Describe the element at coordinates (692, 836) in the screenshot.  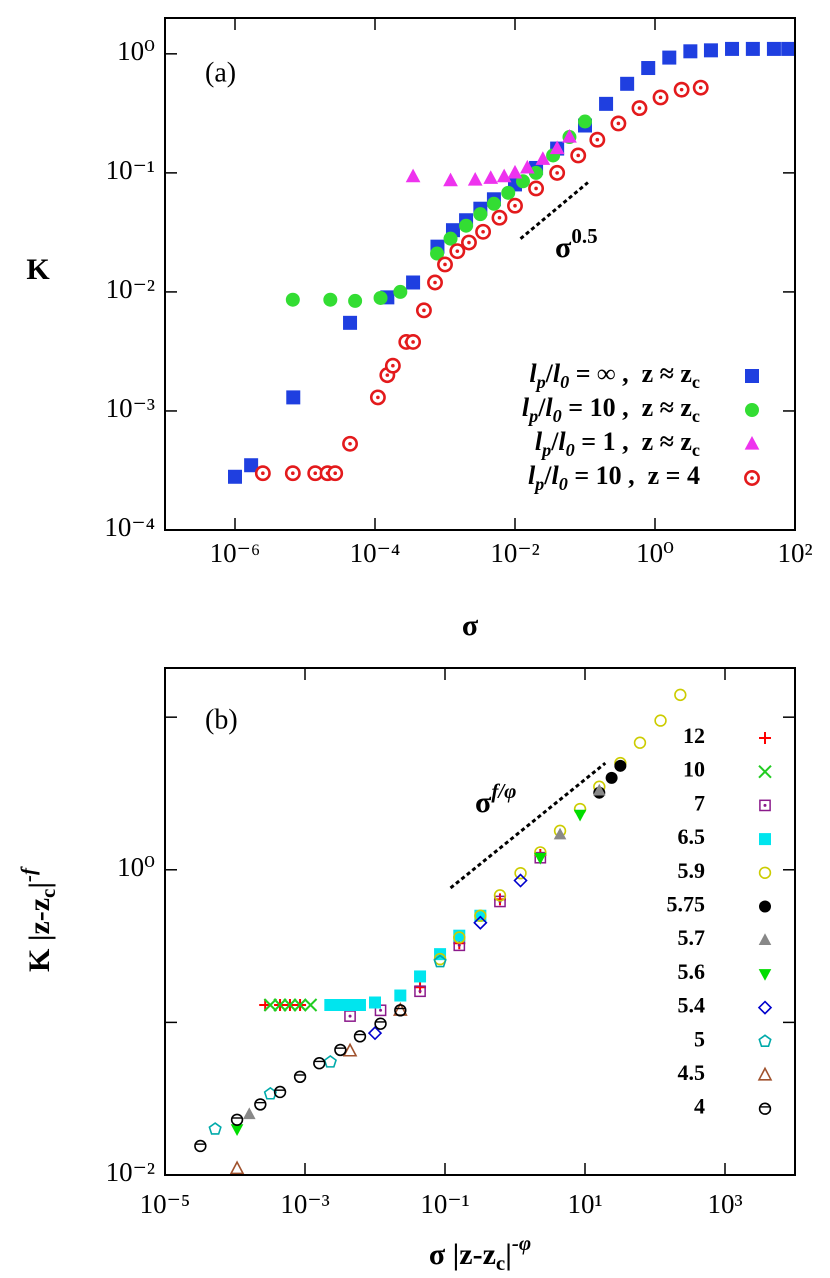
I see `legend-label: 6.5` at that location.